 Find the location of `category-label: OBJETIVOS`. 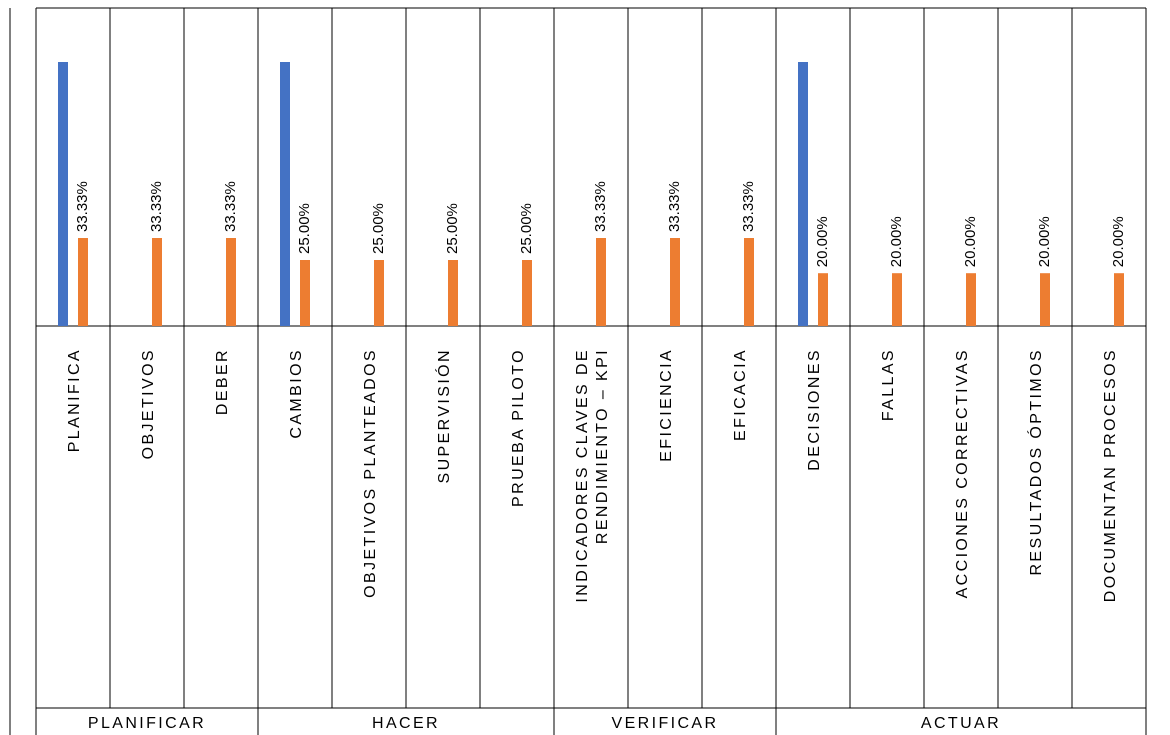

category-label: OBJETIVOS is located at coordinates (148, 403).